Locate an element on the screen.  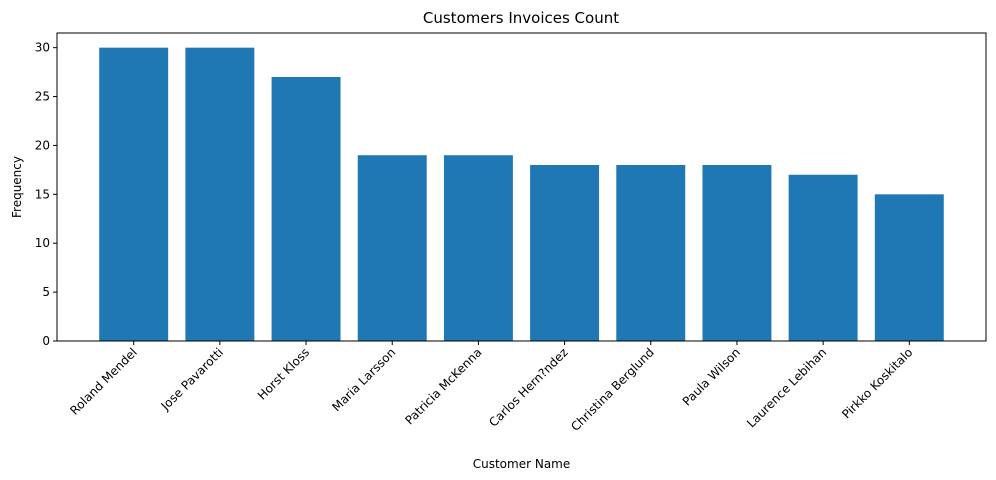
x-tick-label: Laurence Lebihan is located at coordinates (786, 387).